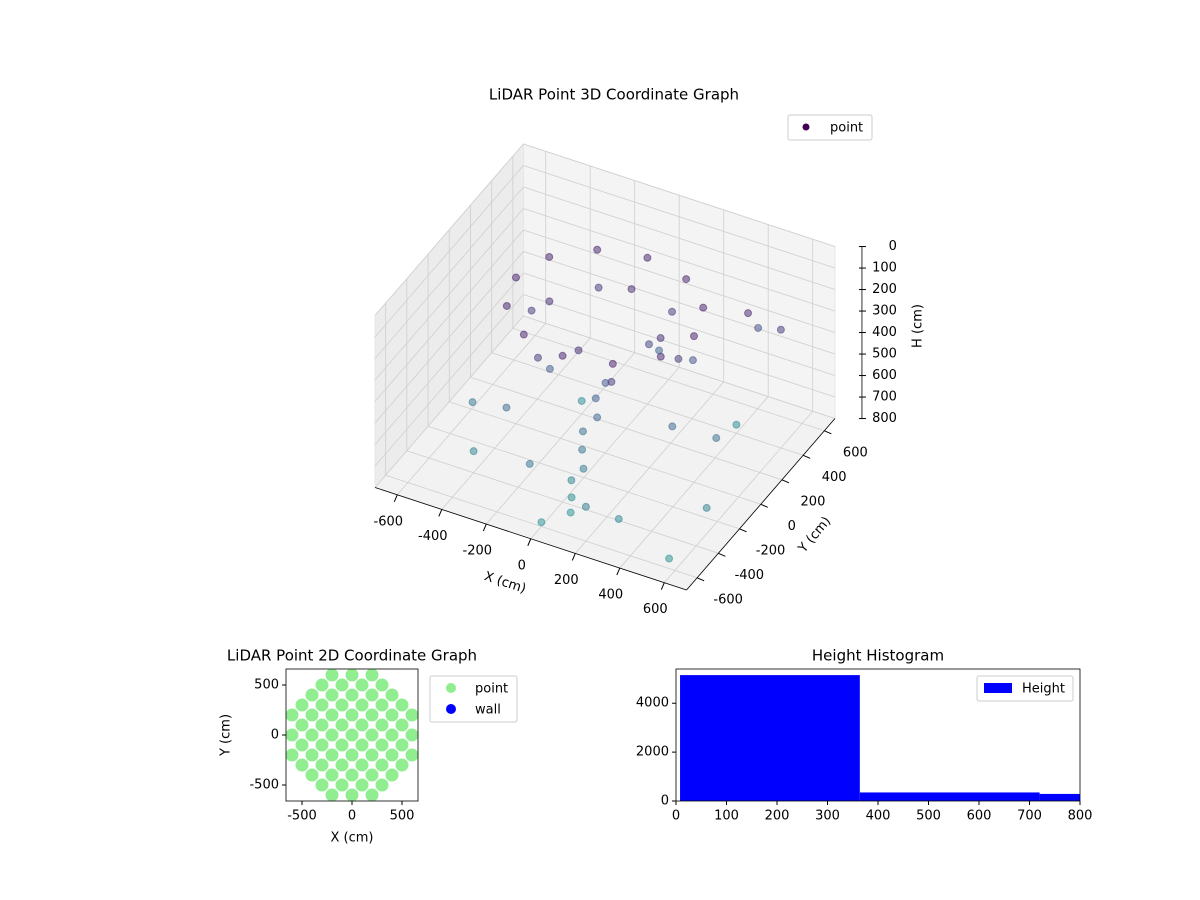 The image size is (1200, 900). What do you see at coordinates (433, 536) in the screenshot?
I see `x-tick-label: -400` at bounding box center [433, 536].